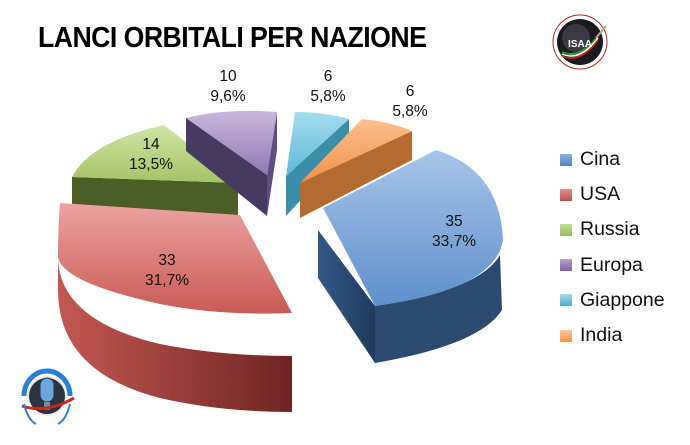  Describe the element at coordinates (231, 163) in the screenshot. I see `slice-europa` at that location.